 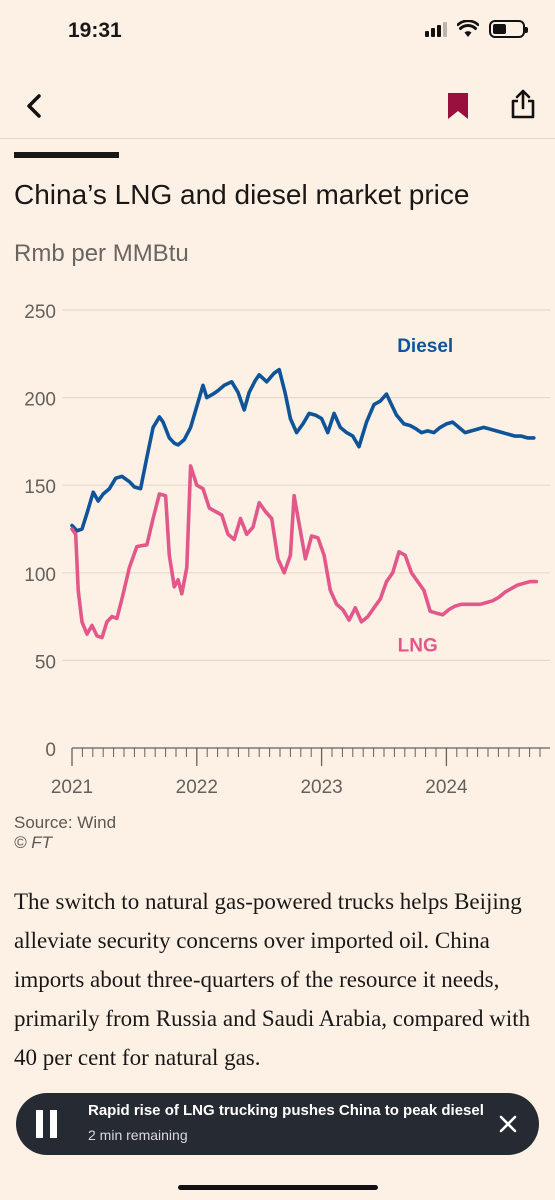 I want to click on series-line-lng, so click(x=304, y=552).